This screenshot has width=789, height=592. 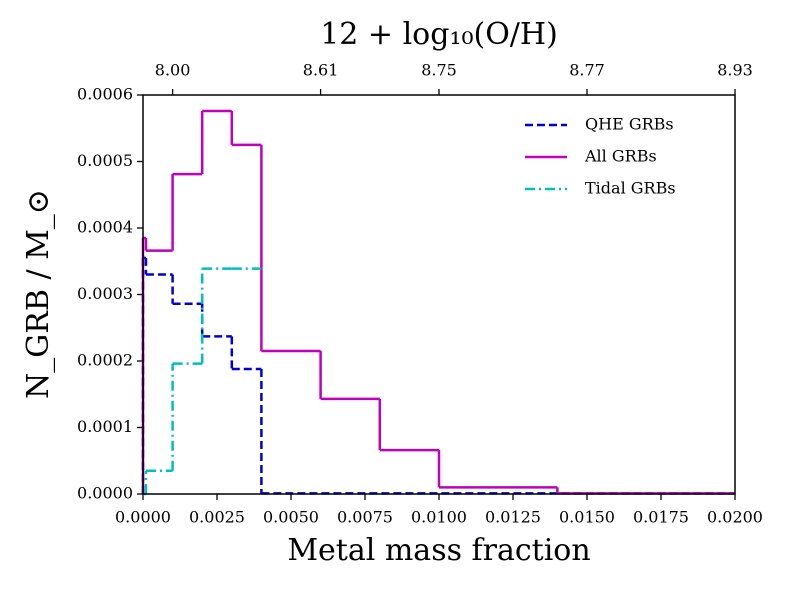 I want to click on x2-tick-label: 8.00, so click(x=173, y=70).